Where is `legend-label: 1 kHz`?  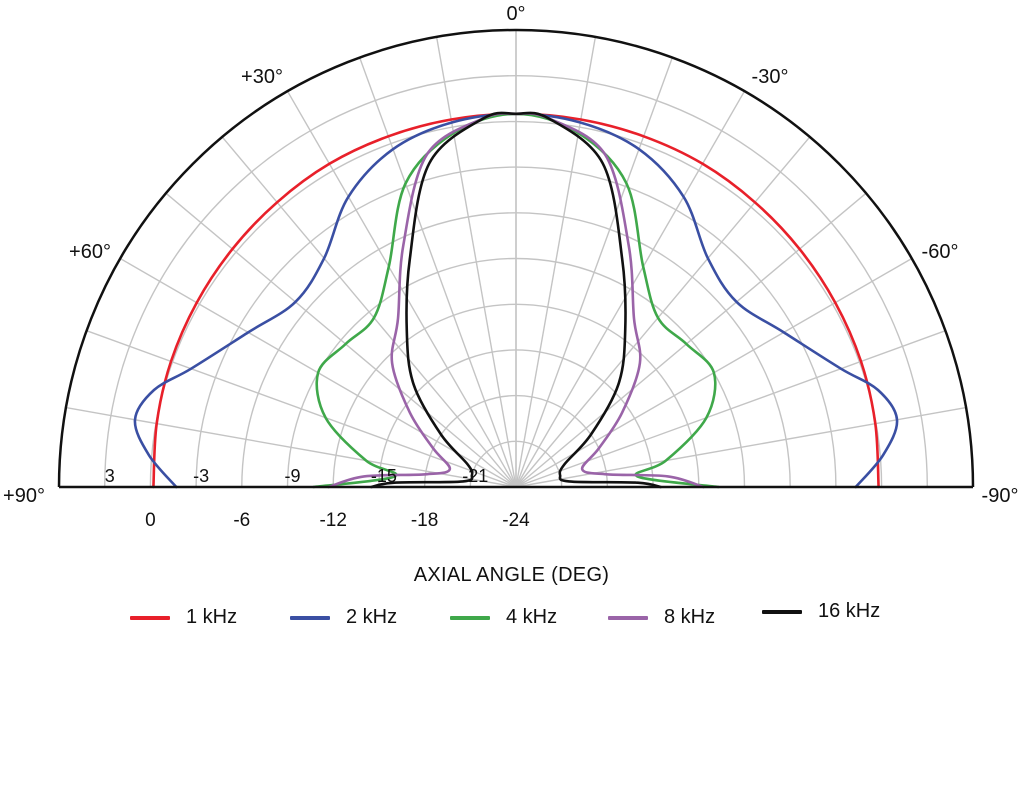
legend-label: 1 kHz is located at coordinates (212, 617).